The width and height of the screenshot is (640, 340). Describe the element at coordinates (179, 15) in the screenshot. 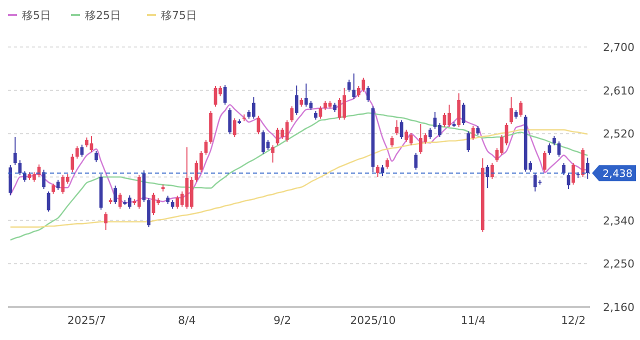

I see `legend-label: 移75日` at that location.